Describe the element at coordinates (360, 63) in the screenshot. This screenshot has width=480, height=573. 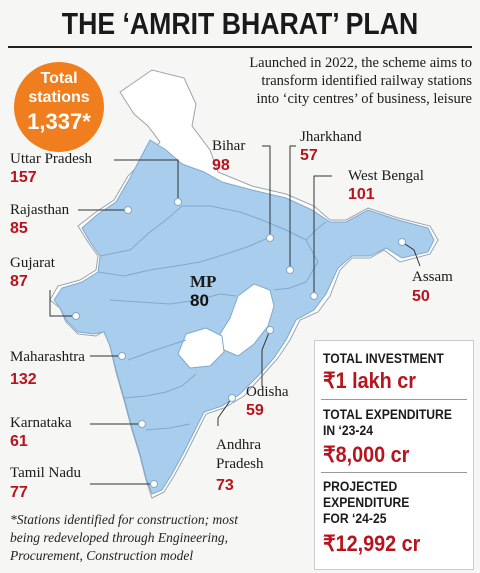
I see `subtitle-line: Launched in 2022, the scheme aims to` at that location.